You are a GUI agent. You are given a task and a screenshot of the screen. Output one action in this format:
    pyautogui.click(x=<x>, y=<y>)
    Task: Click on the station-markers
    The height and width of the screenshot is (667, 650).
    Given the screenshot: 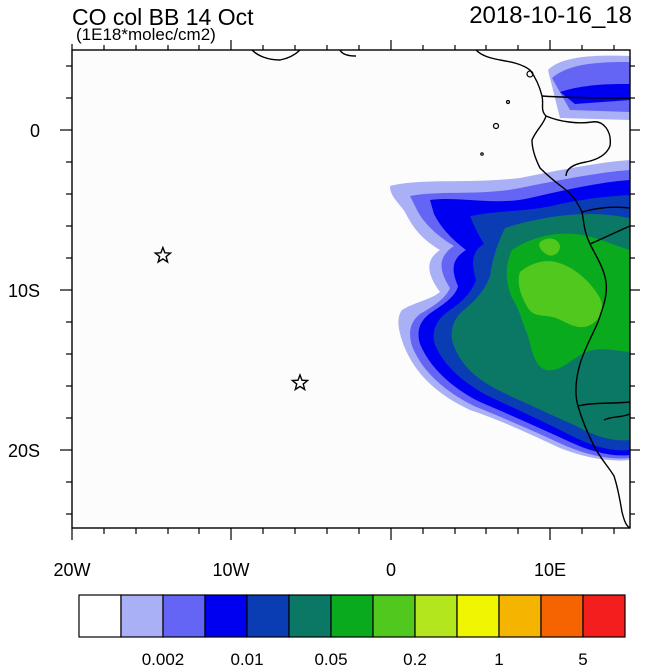 What is the action you would take?
    pyautogui.click(x=231, y=318)
    